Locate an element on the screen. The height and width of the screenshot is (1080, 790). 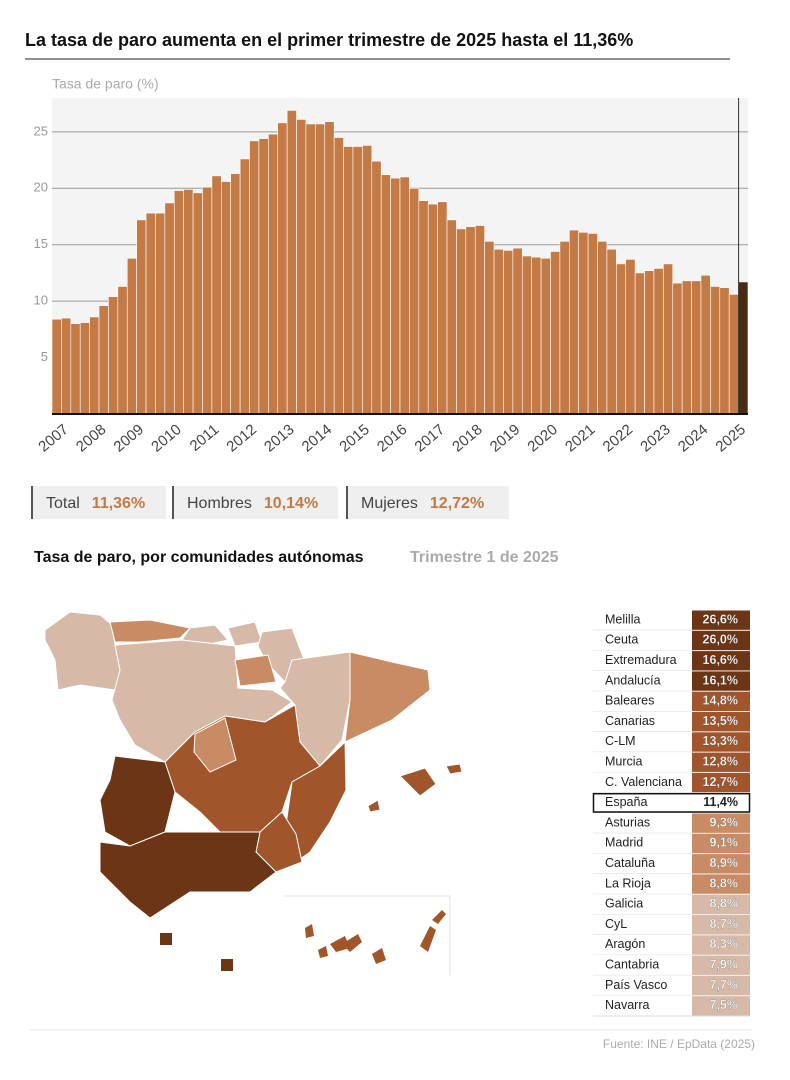
row-value: 7,5% is located at coordinates (724, 1005).